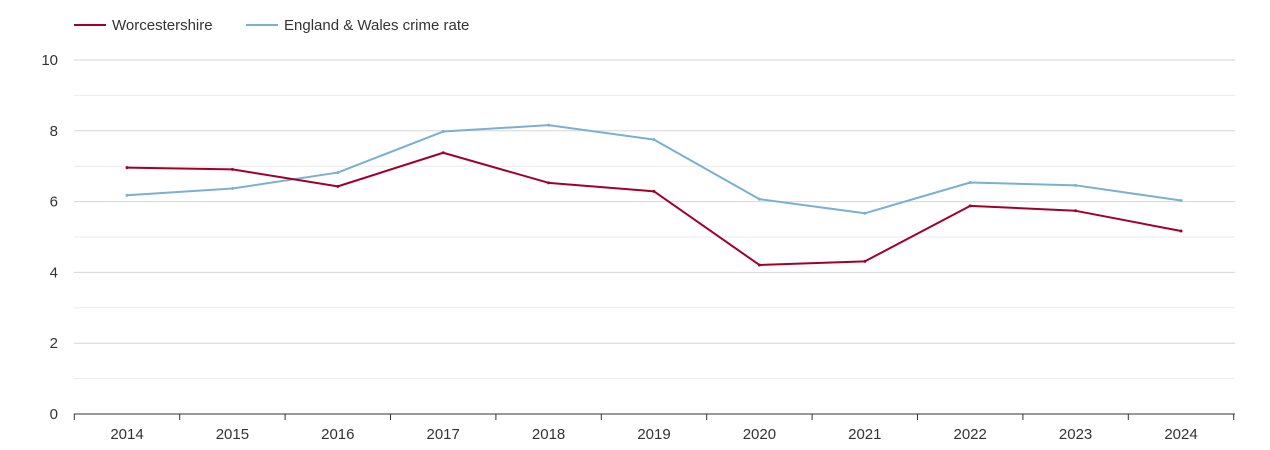 The height and width of the screenshot is (450, 1270). I want to click on x-tick-label: 2022, so click(970, 434).